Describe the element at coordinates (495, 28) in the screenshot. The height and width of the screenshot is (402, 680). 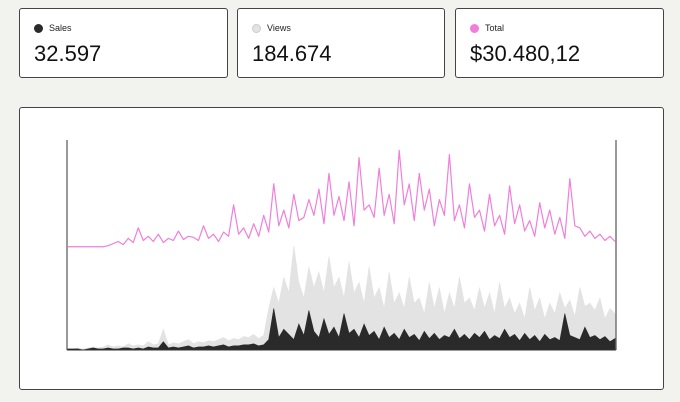
I see `label-text: Total` at that location.